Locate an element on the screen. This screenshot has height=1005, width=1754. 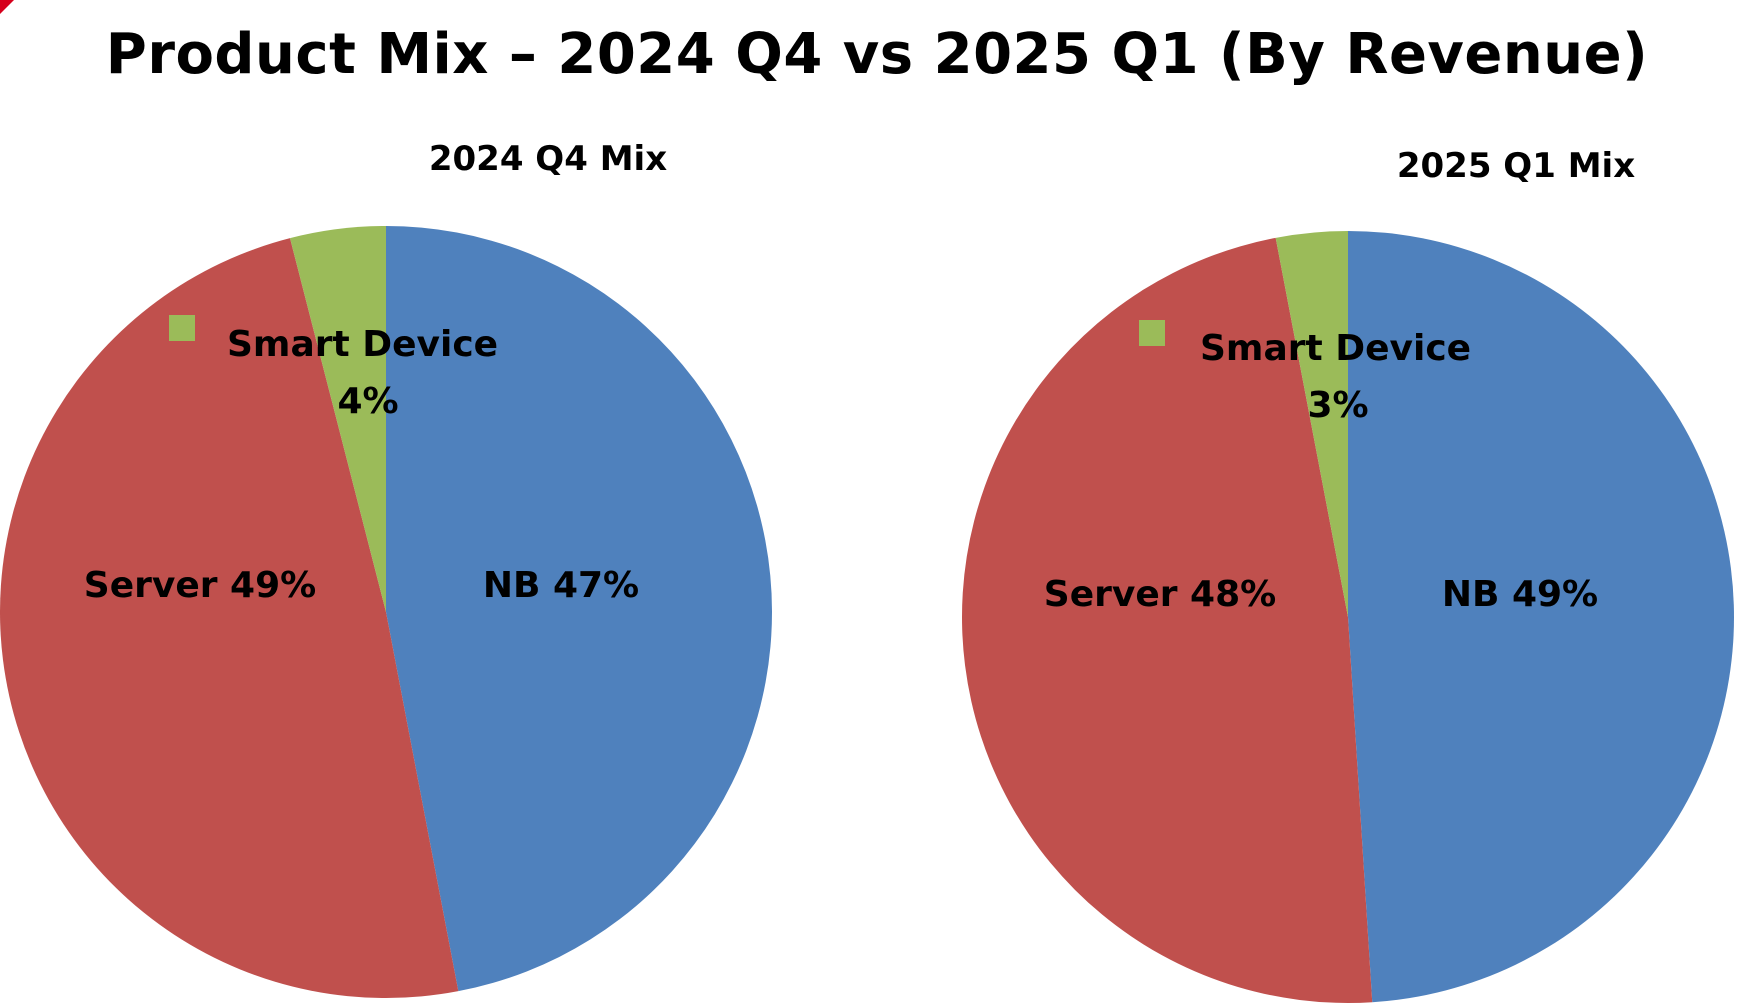
chart-title-2024-q4: 2024 Q4 Mix is located at coordinates (548, 159).